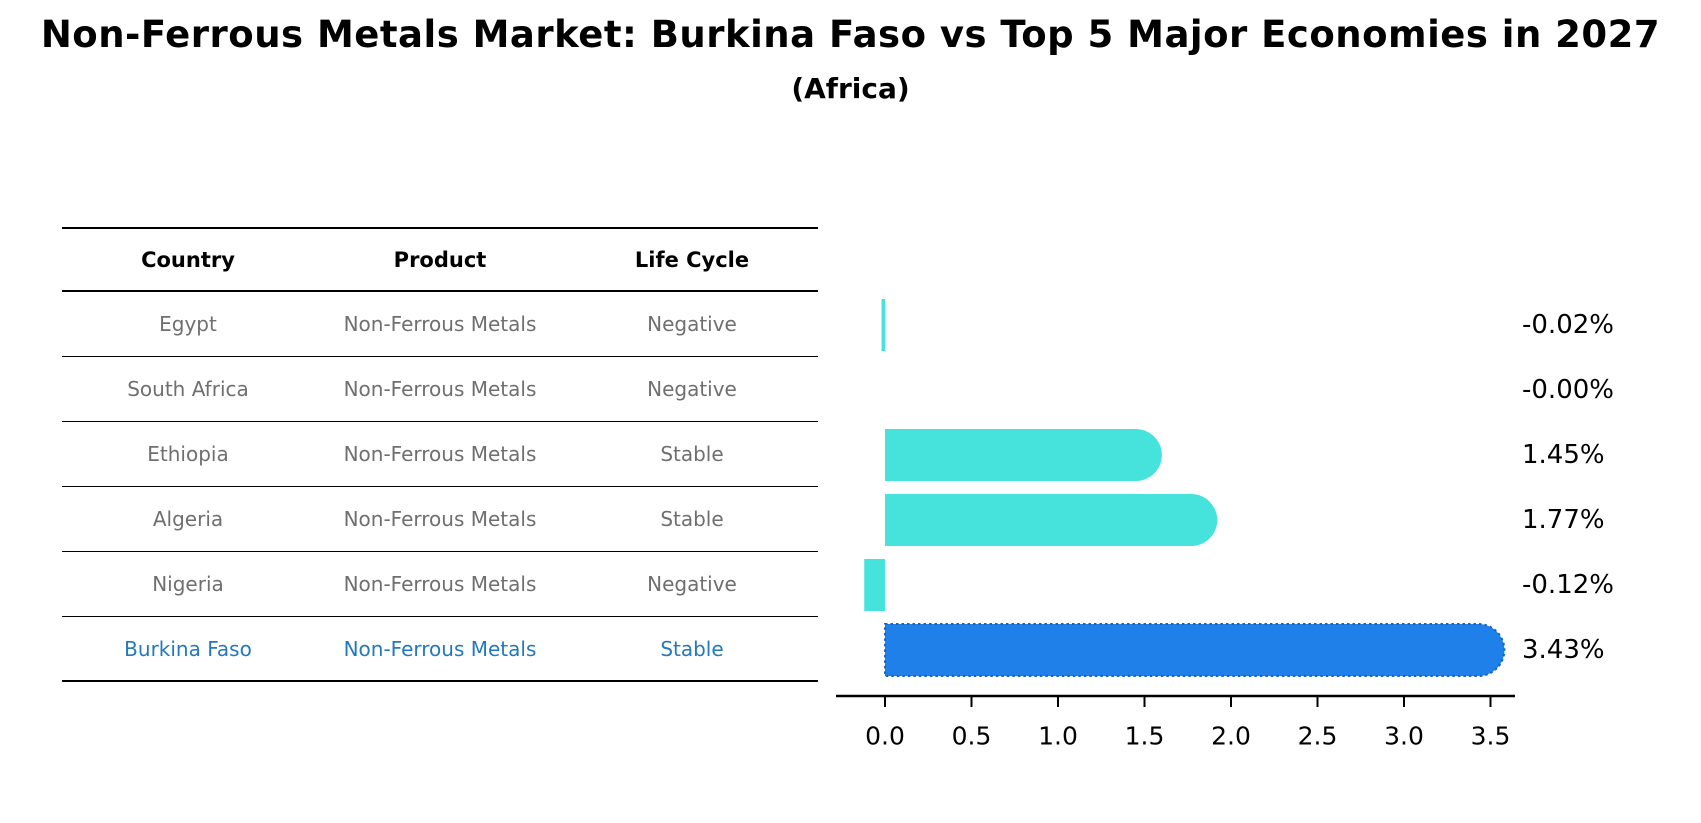  Describe the element at coordinates (850, 88) in the screenshot. I see `page-subtitle: (Africa)` at that location.